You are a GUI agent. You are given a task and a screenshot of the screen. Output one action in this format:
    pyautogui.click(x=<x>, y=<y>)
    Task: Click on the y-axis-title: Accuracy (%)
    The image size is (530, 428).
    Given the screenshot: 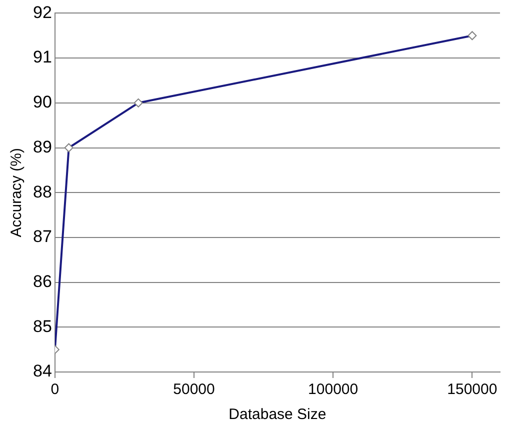 What is the action you would take?
    pyautogui.click(x=17, y=193)
    